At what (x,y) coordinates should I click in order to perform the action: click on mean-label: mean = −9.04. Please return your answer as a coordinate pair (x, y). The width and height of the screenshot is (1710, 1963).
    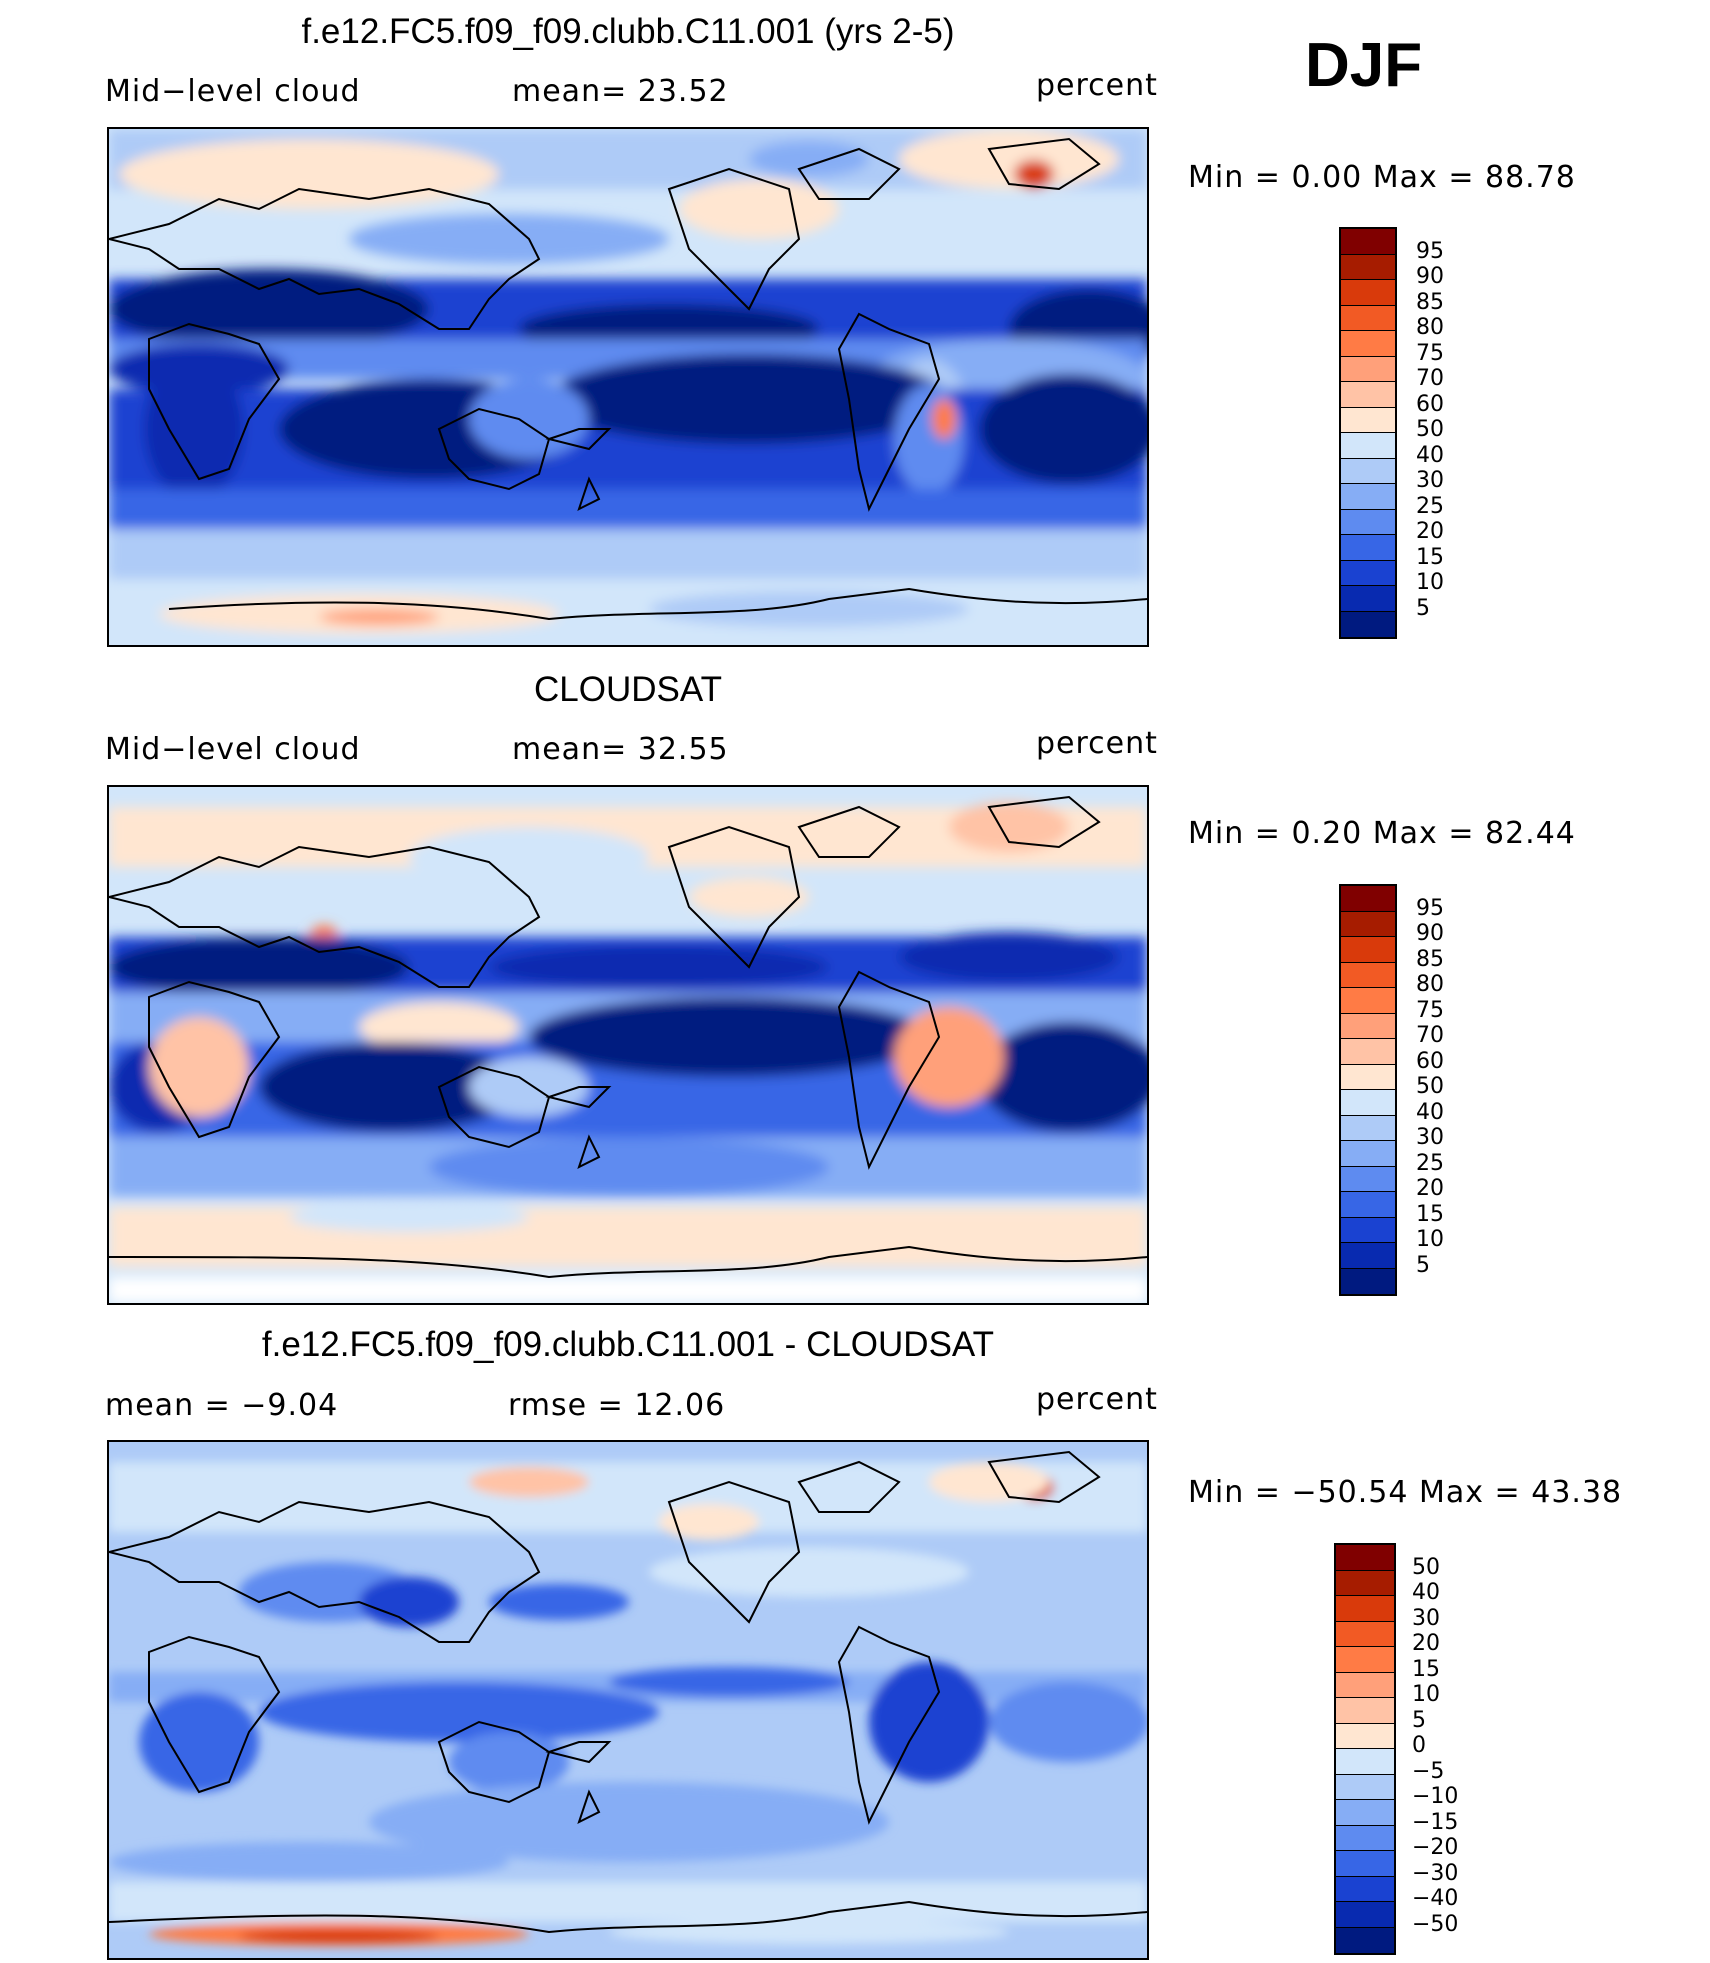
    Looking at the image, I should click on (222, 1405).